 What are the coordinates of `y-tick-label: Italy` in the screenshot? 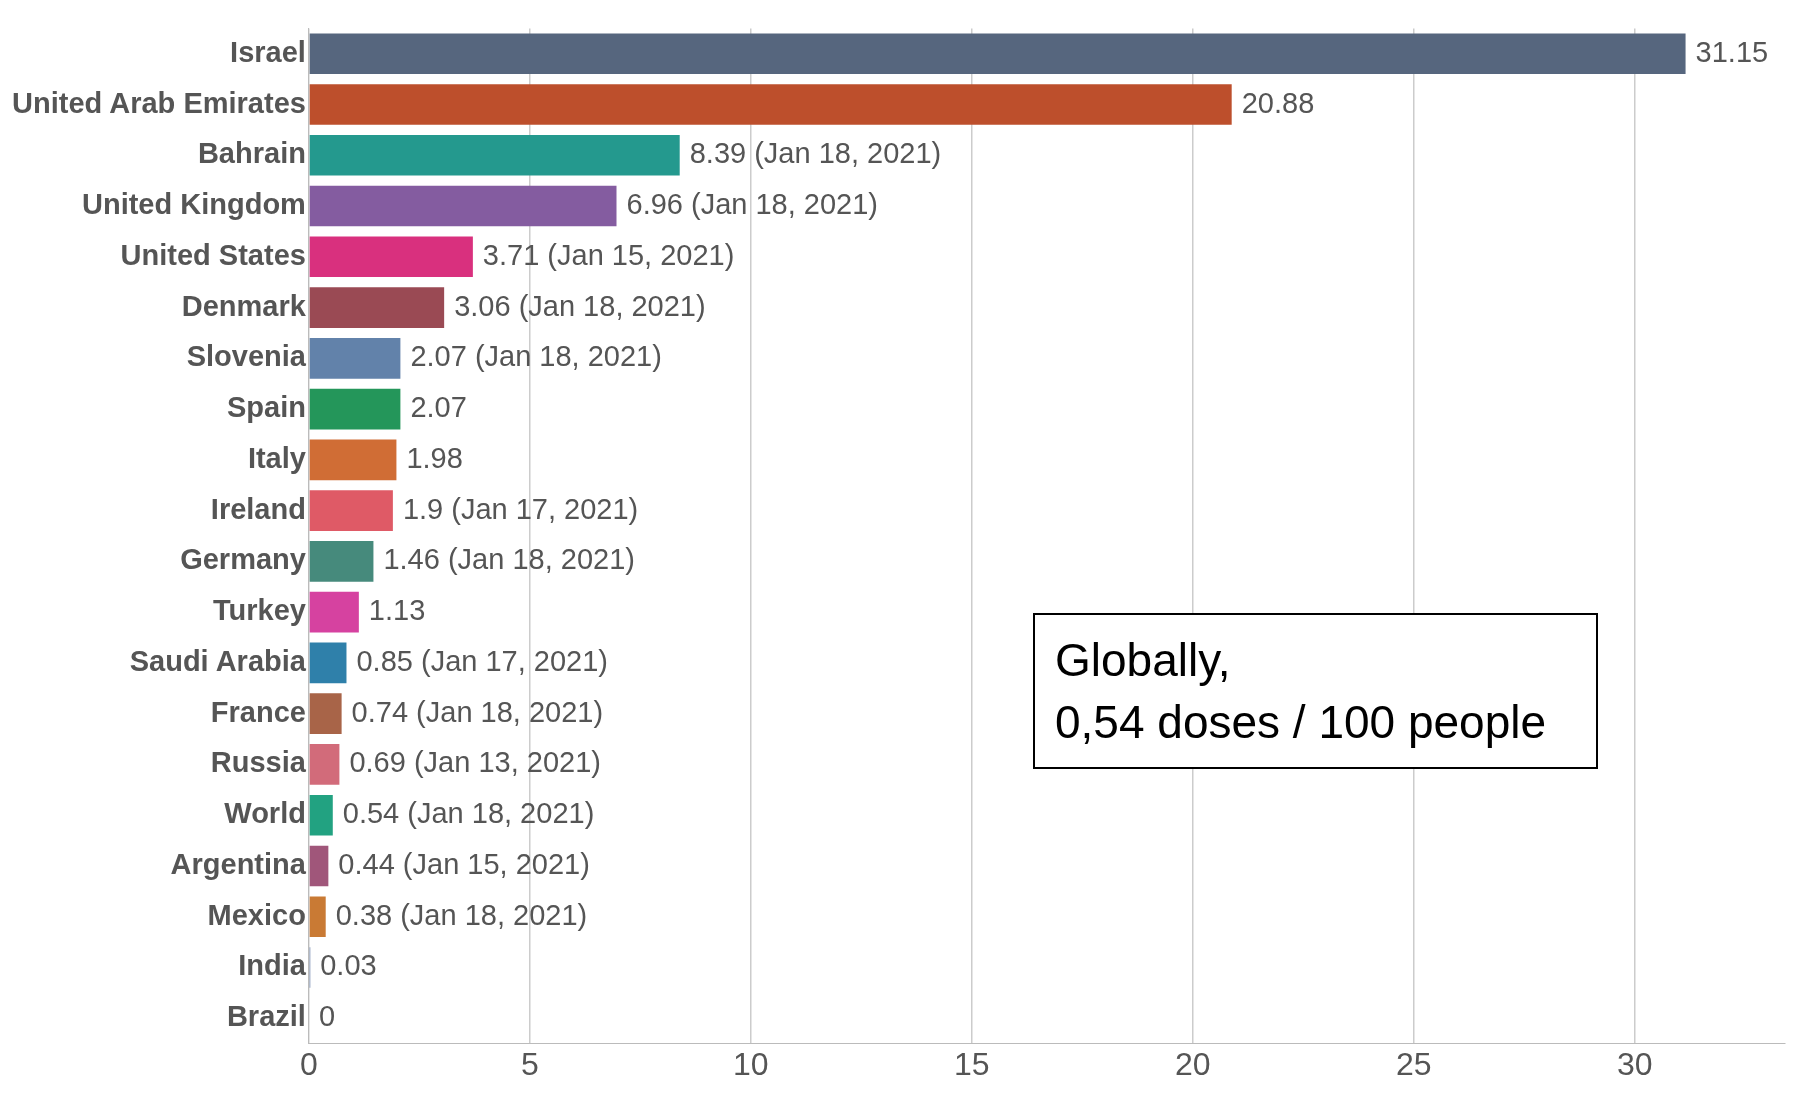 It's located at (276, 457).